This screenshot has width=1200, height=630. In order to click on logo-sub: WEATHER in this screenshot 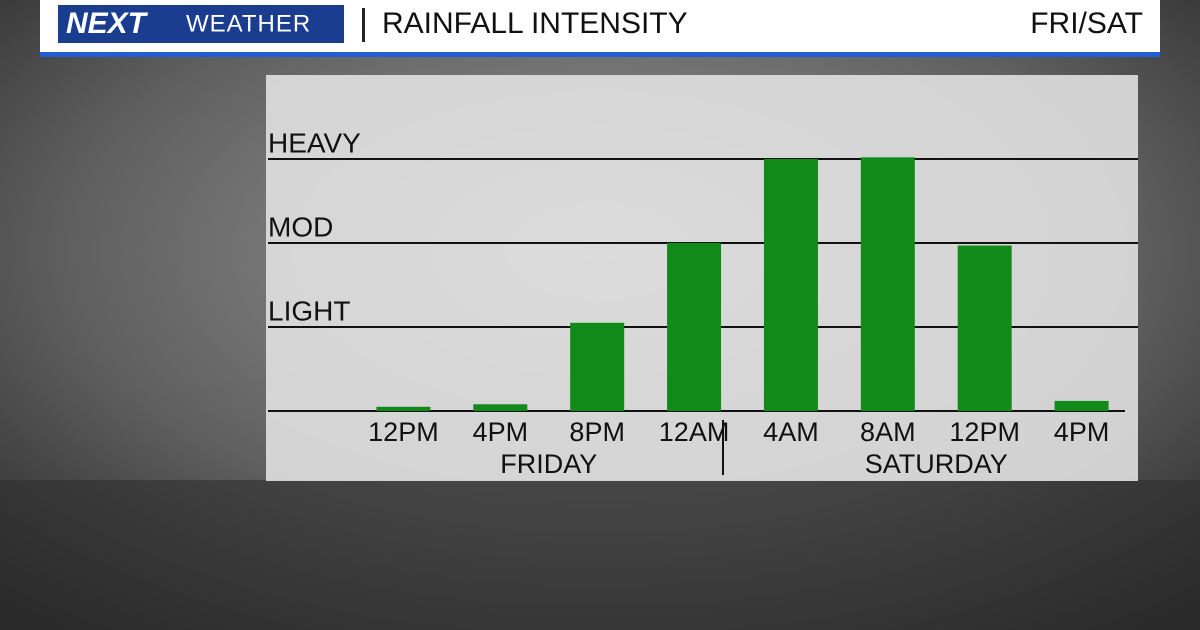, I will do `click(248, 23)`.